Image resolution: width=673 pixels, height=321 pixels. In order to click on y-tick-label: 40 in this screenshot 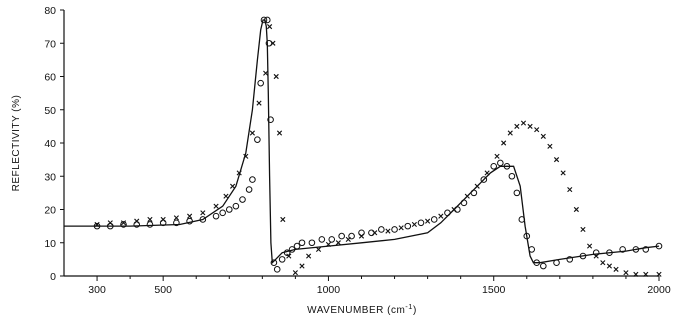, I will do `click(50, 144)`.